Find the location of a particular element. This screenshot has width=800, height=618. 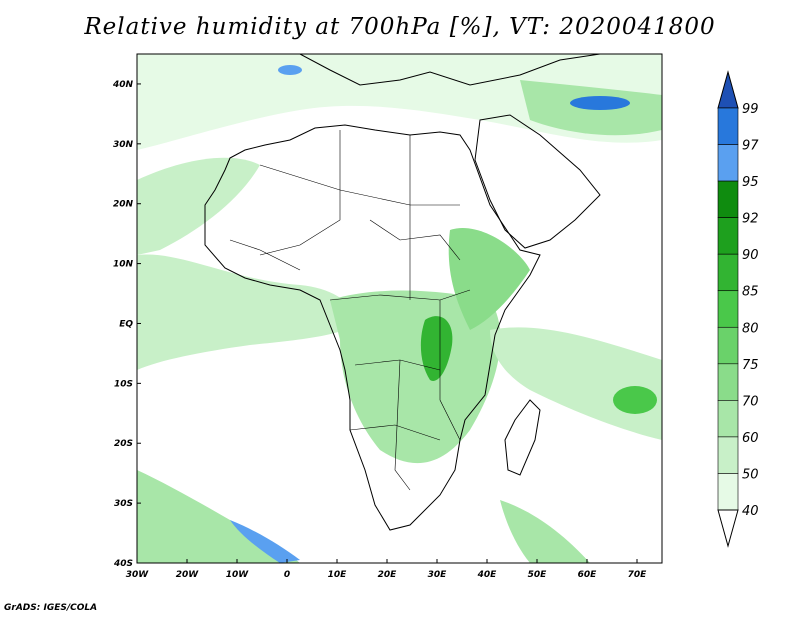

arabia-coastline is located at coordinates (537, 181).